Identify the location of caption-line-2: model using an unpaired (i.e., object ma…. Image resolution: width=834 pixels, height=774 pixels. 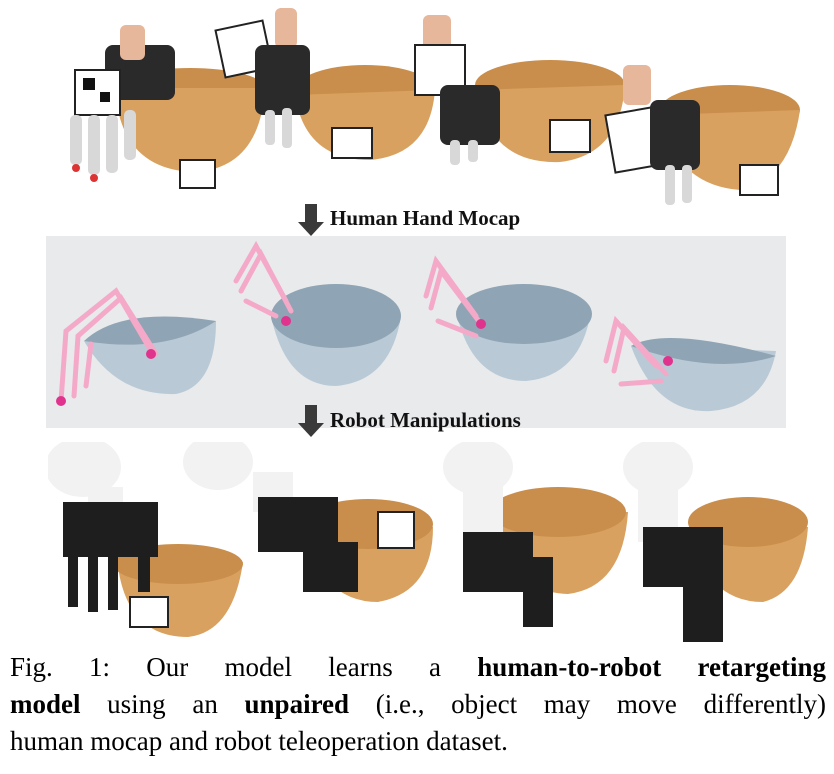
(418, 704).